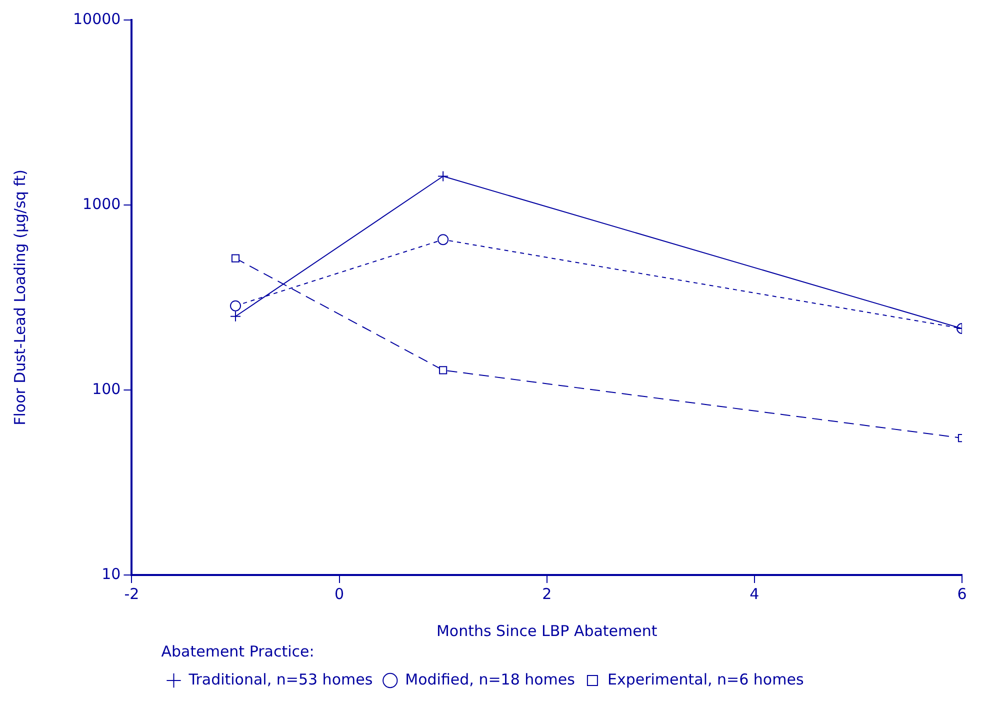 The height and width of the screenshot is (708, 982). Describe the element at coordinates (547, 631) in the screenshot. I see `x-axis-title: Months Since LBP Abatement` at that location.